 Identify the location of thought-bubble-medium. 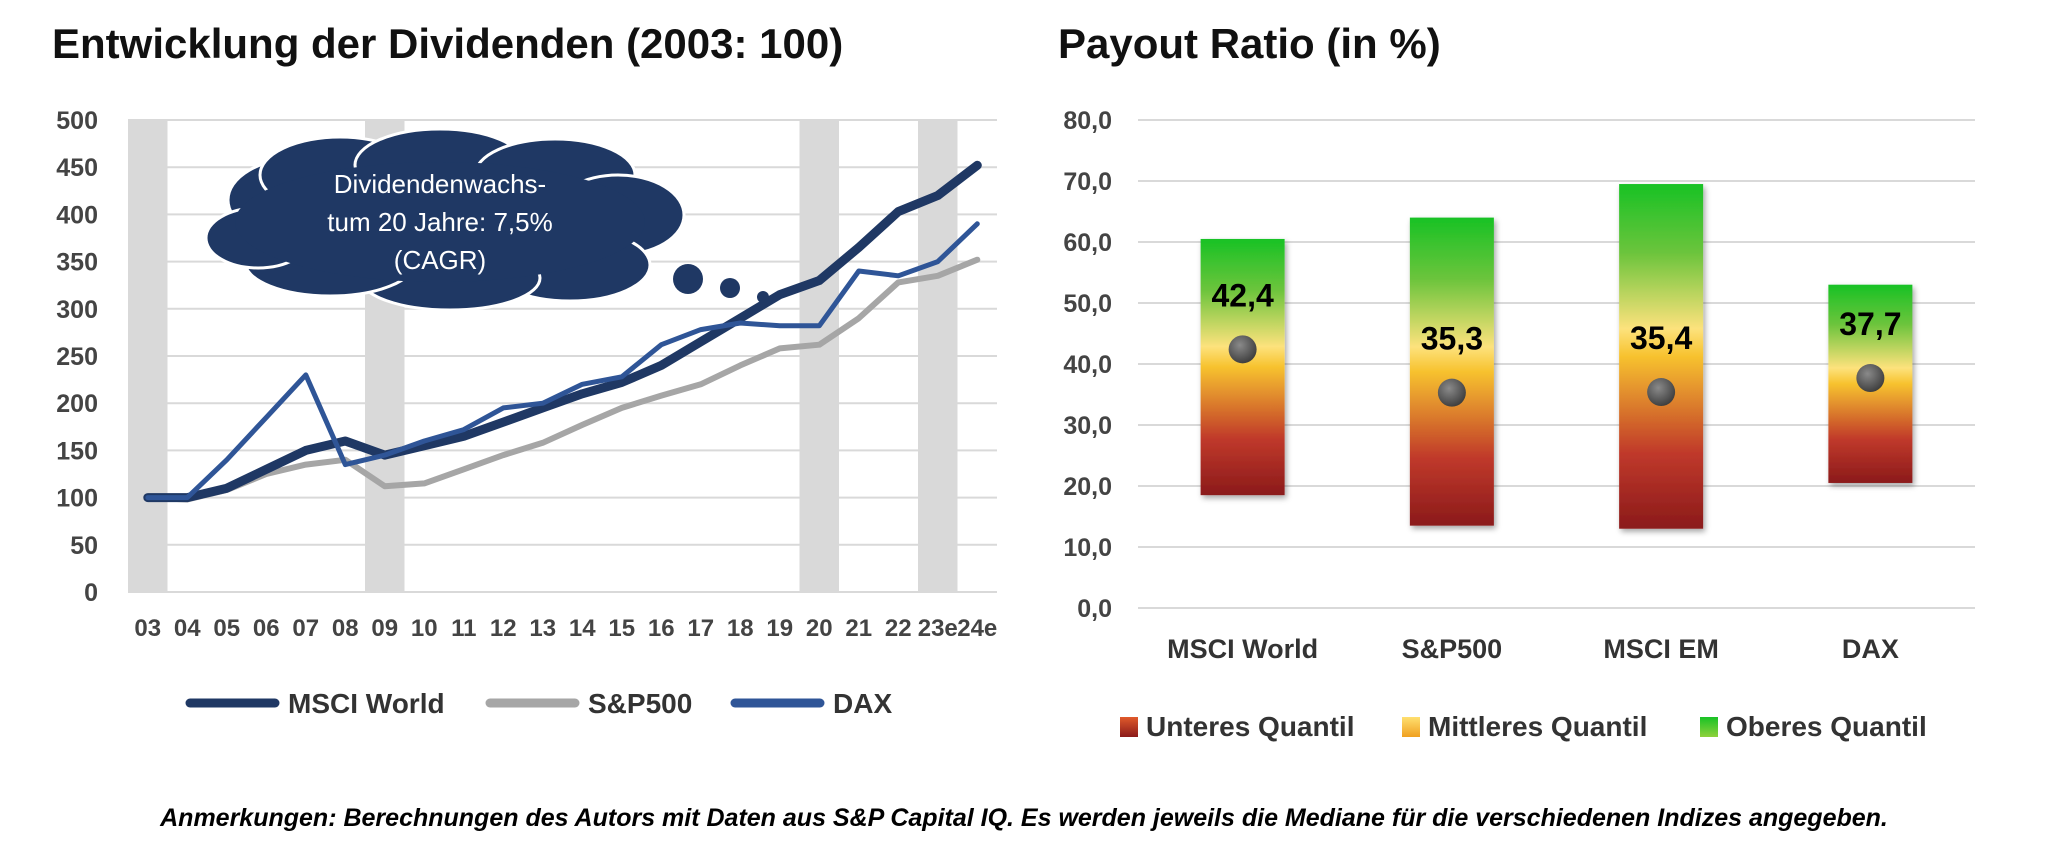
(730, 288).